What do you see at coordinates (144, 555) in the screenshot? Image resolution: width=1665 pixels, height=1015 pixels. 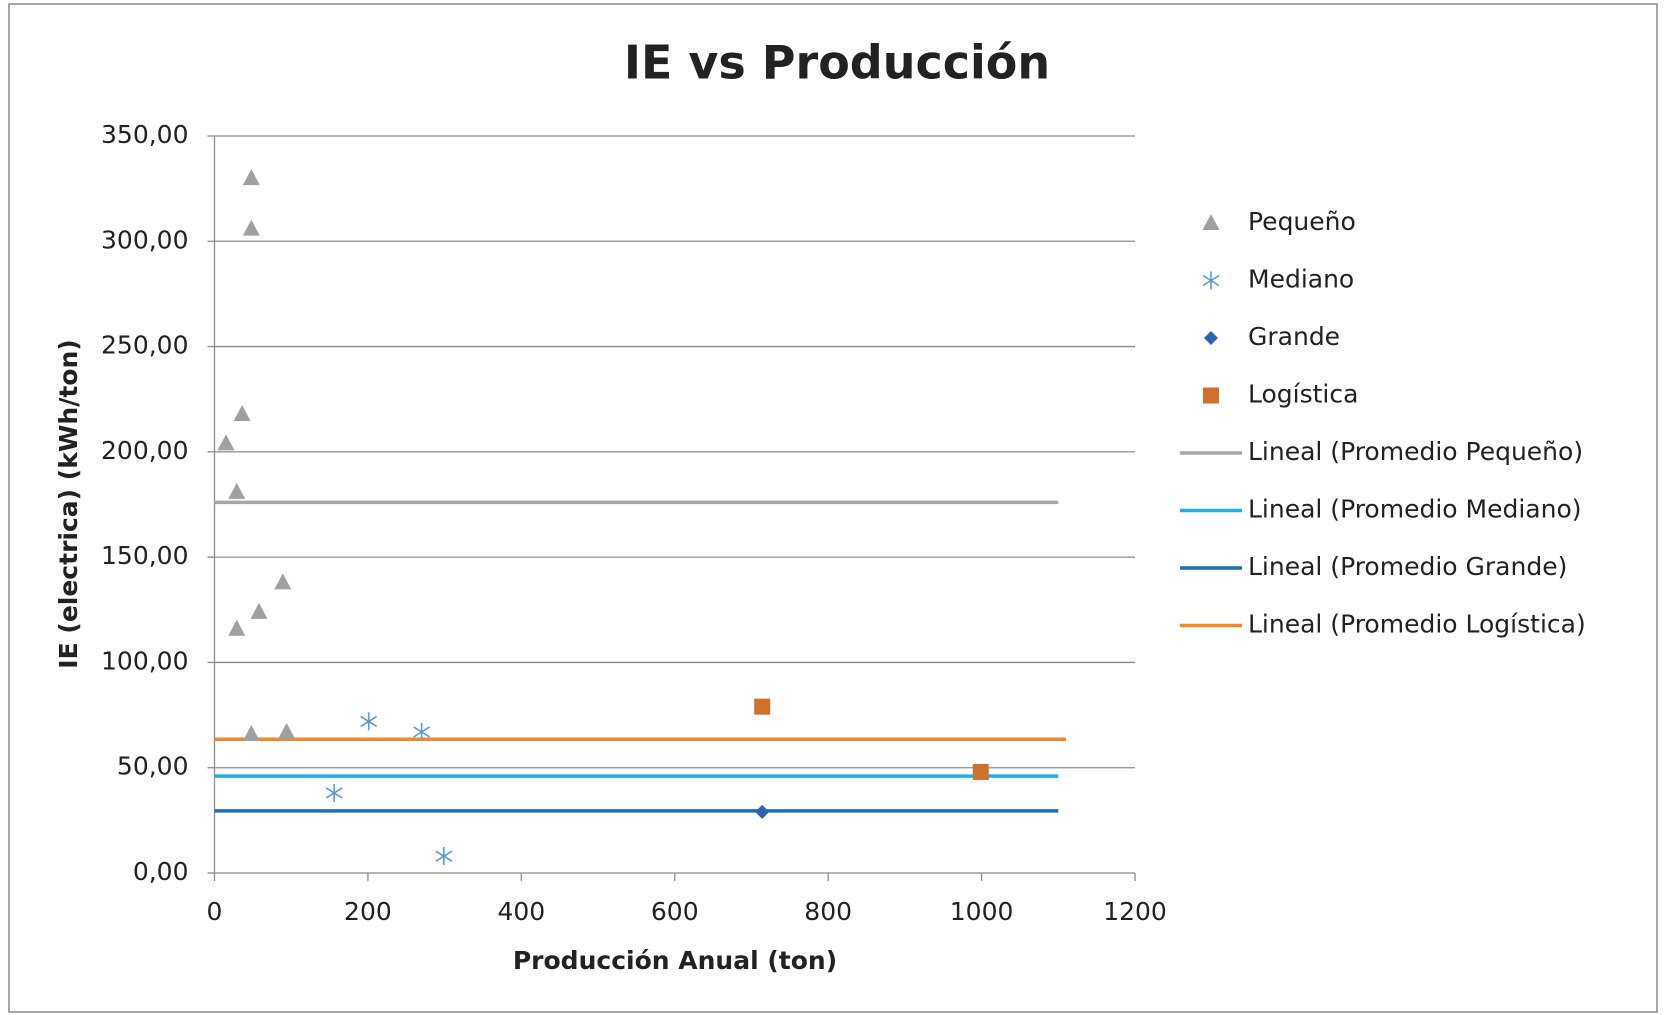 I see `y-tick-label: 150,00` at bounding box center [144, 555].